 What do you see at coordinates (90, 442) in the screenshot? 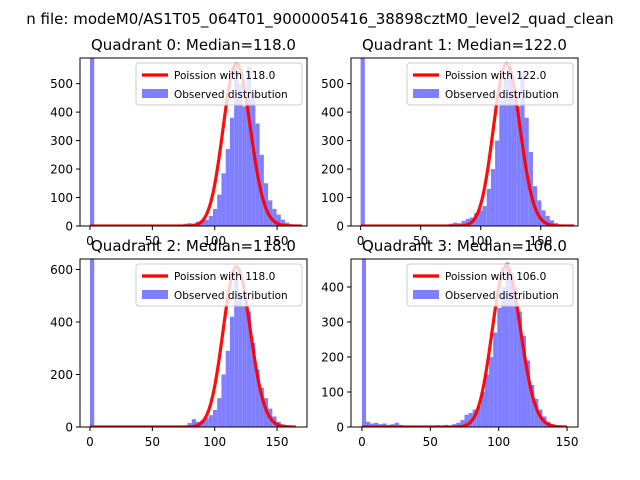
I see `x-tick-label: 0` at bounding box center [90, 442].